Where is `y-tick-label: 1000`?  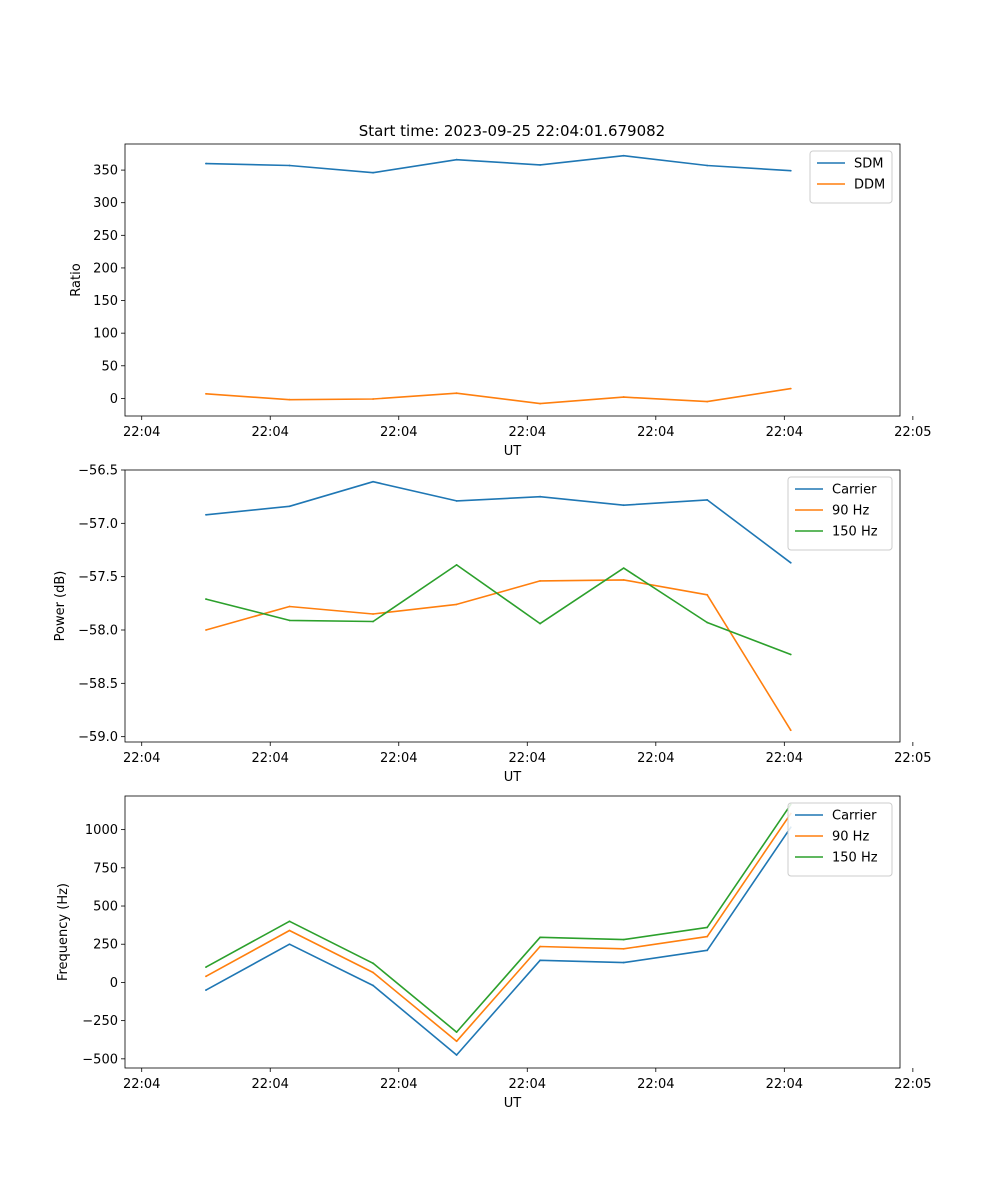
y-tick-label: 1000 is located at coordinates (101, 830).